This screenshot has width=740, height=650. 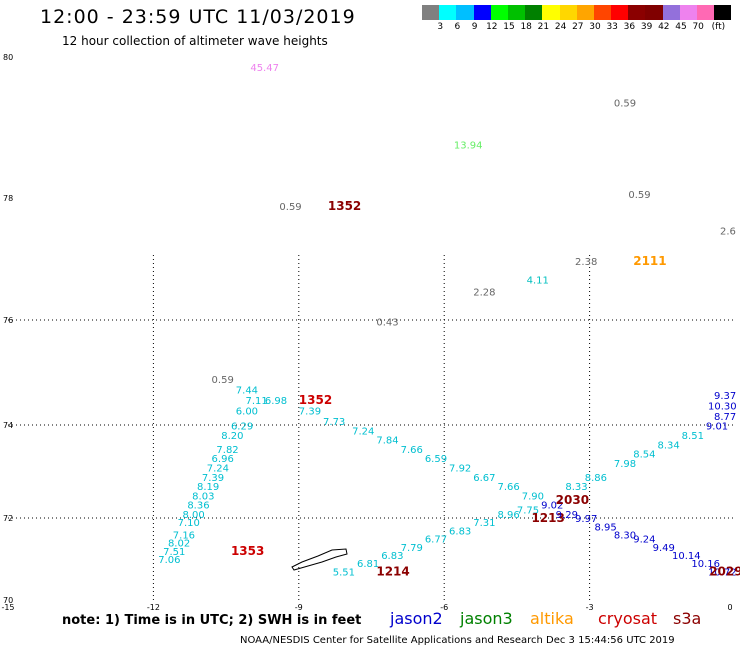 What do you see at coordinates (184, 536) in the screenshot?
I see `wave-height-value: 7.16` at bounding box center [184, 536].